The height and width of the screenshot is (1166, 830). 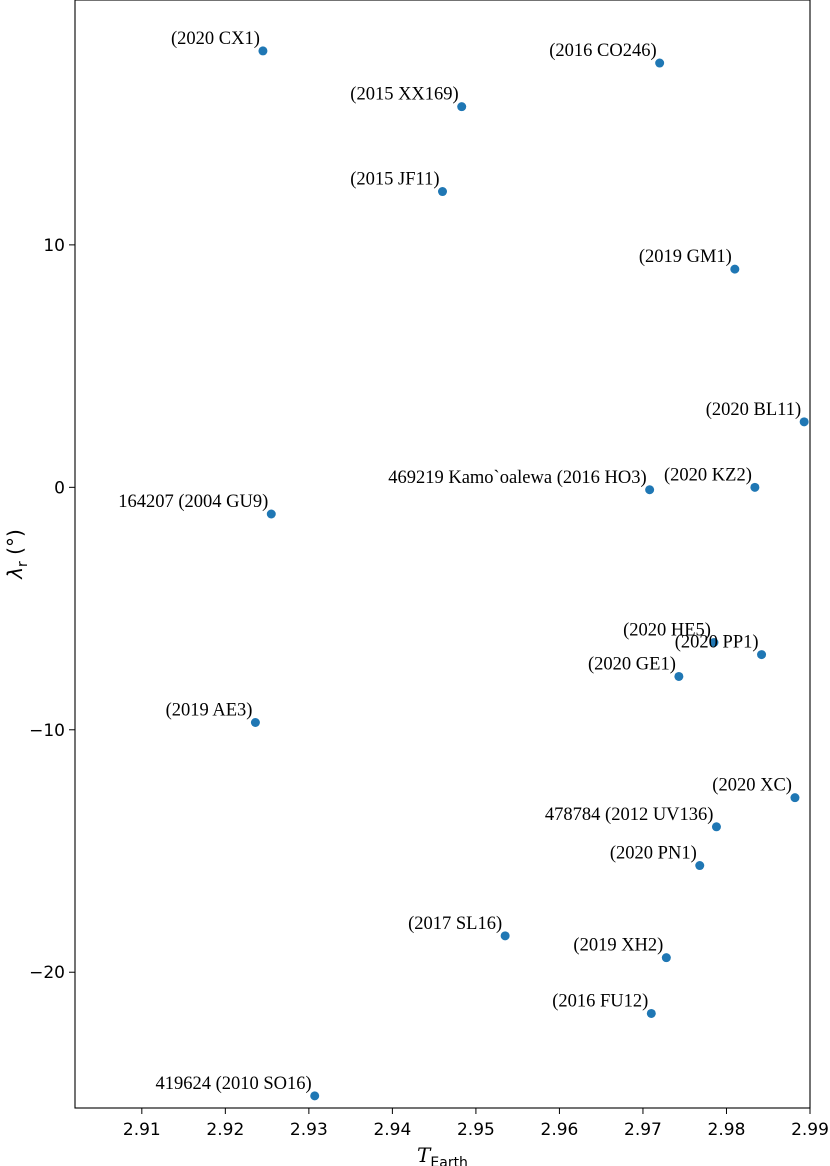 I want to click on y-tick-label: 0, so click(x=59, y=488).